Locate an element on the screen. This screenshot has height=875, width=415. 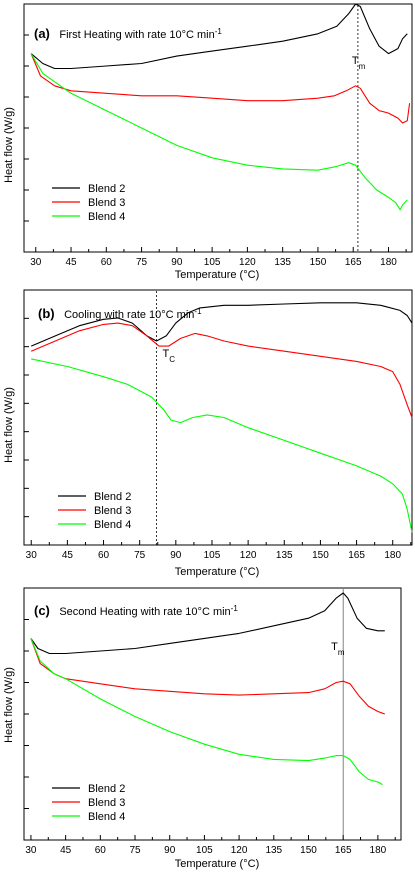
panel-b-xtick-label-45: 45 is located at coordinates (68, 555).